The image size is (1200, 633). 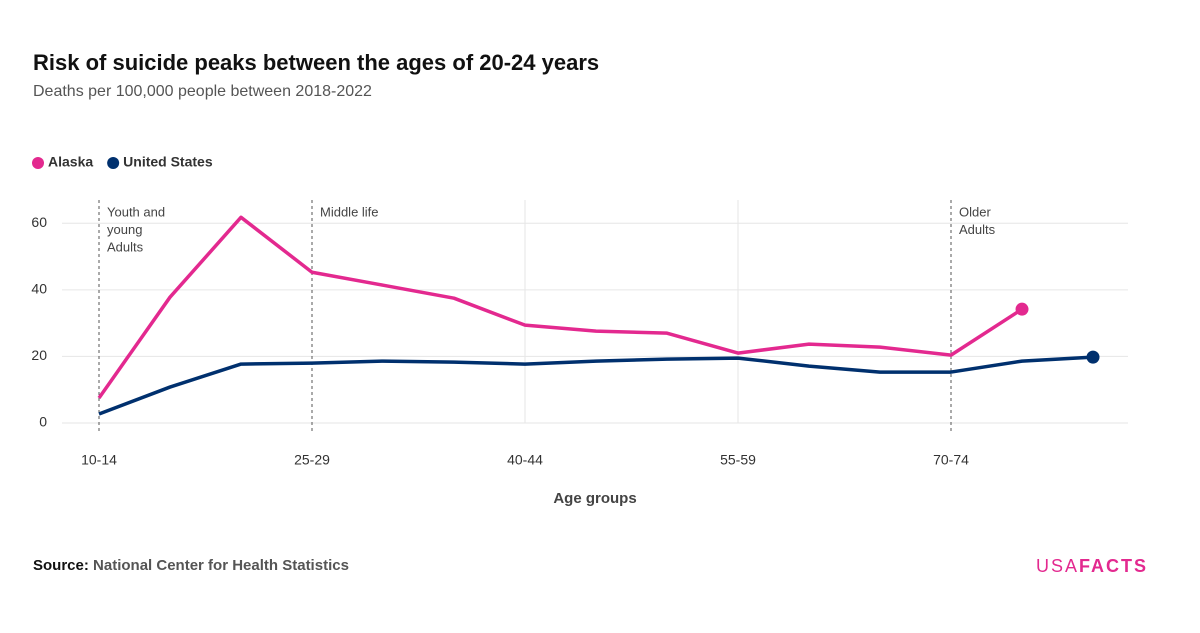 I want to click on source: National Center for Health Statistics, so click(x=221, y=565).